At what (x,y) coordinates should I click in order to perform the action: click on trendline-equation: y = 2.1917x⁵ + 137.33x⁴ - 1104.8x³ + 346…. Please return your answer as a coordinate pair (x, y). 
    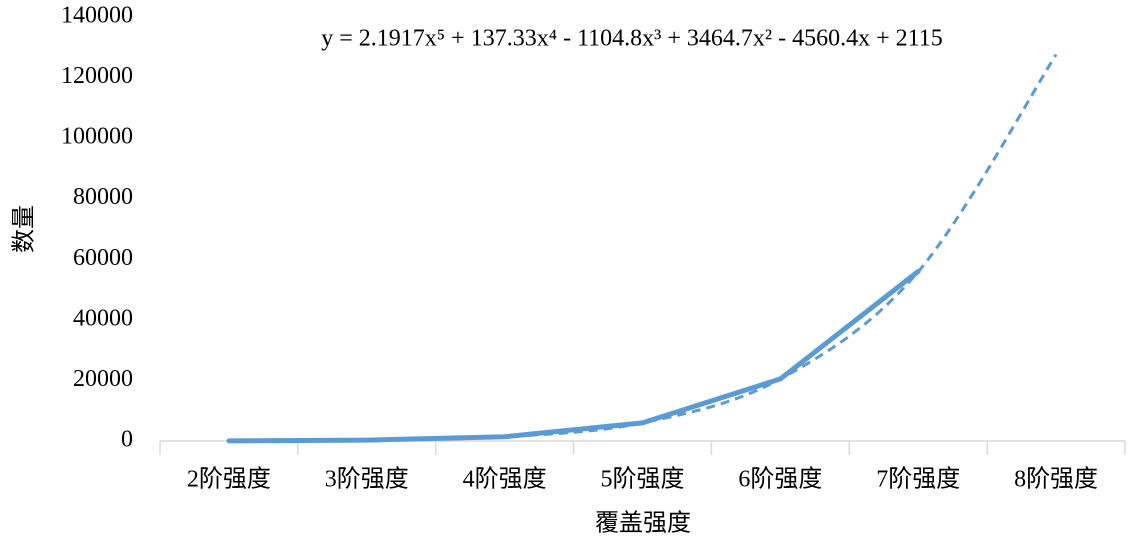
    Looking at the image, I should click on (631, 39).